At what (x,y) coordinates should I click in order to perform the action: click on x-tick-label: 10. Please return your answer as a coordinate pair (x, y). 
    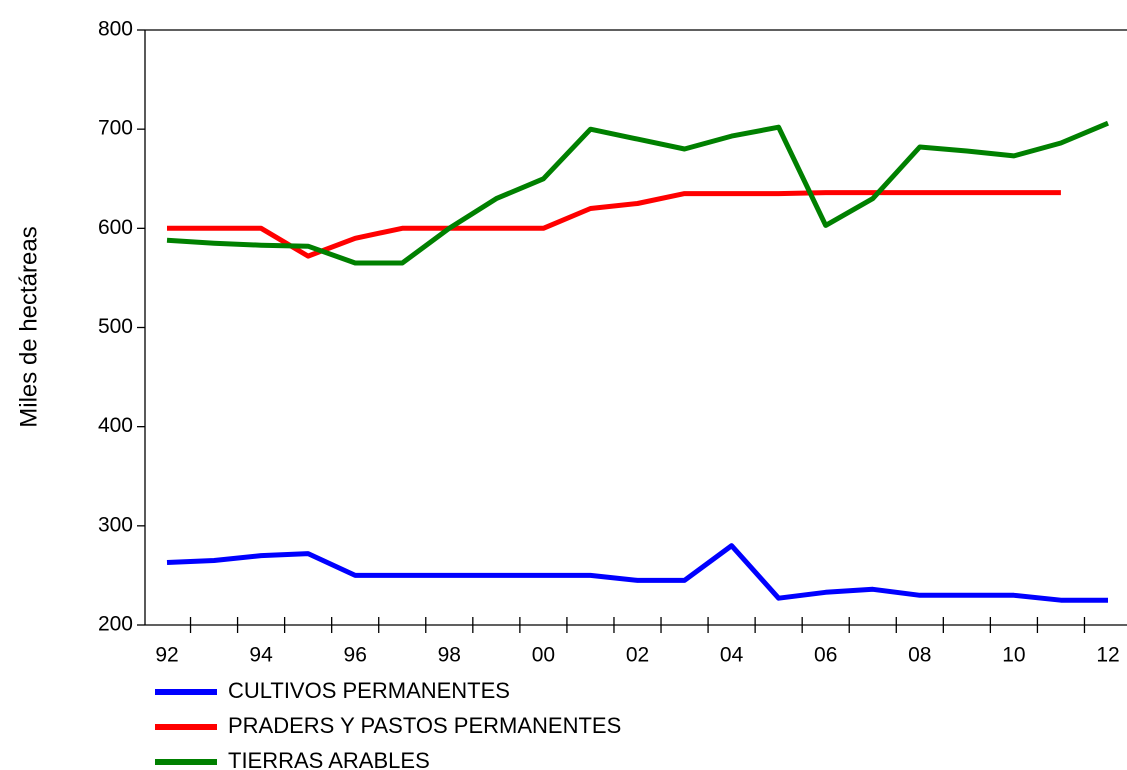
    Looking at the image, I should click on (1013, 655).